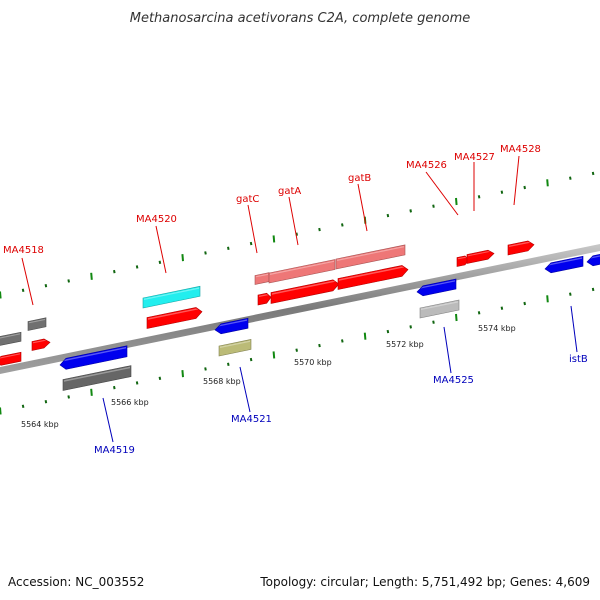 This screenshot has width=600, height=600. I want to click on leader-gatc, so click(252, 229).